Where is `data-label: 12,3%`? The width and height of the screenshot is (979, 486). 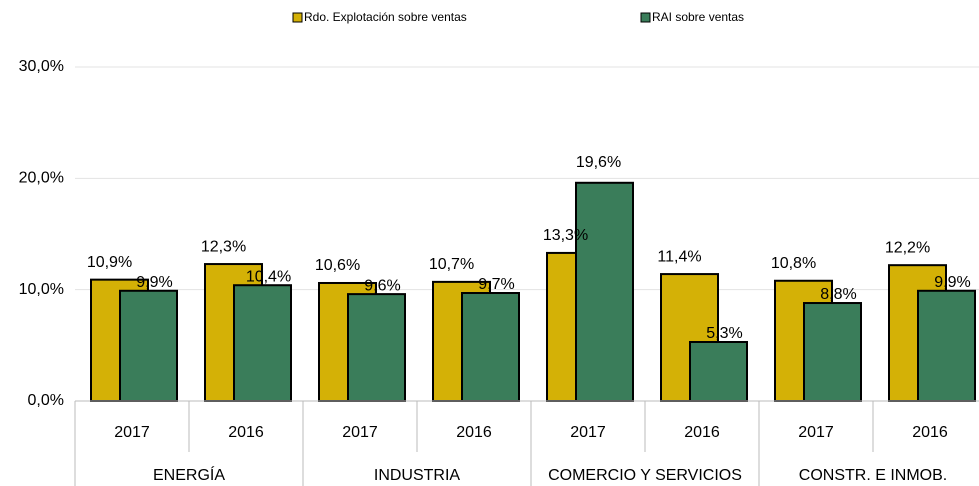
data-label: 12,3% is located at coordinates (223, 246).